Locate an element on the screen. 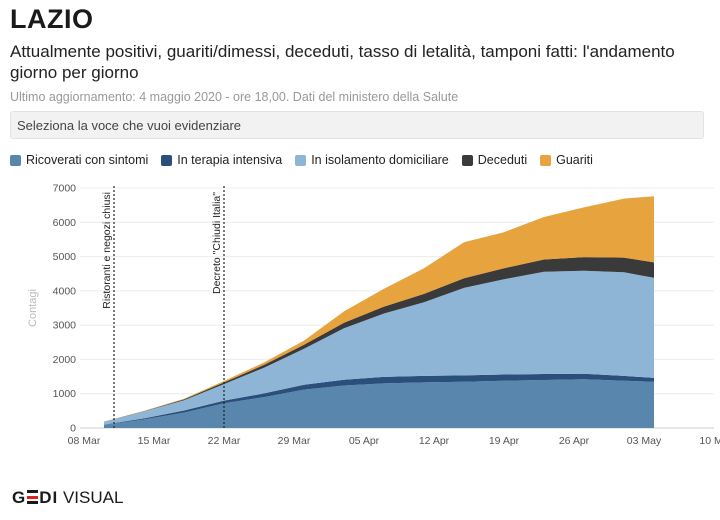  legend-label-terapia: In terapia intensiva is located at coordinates (230, 160).